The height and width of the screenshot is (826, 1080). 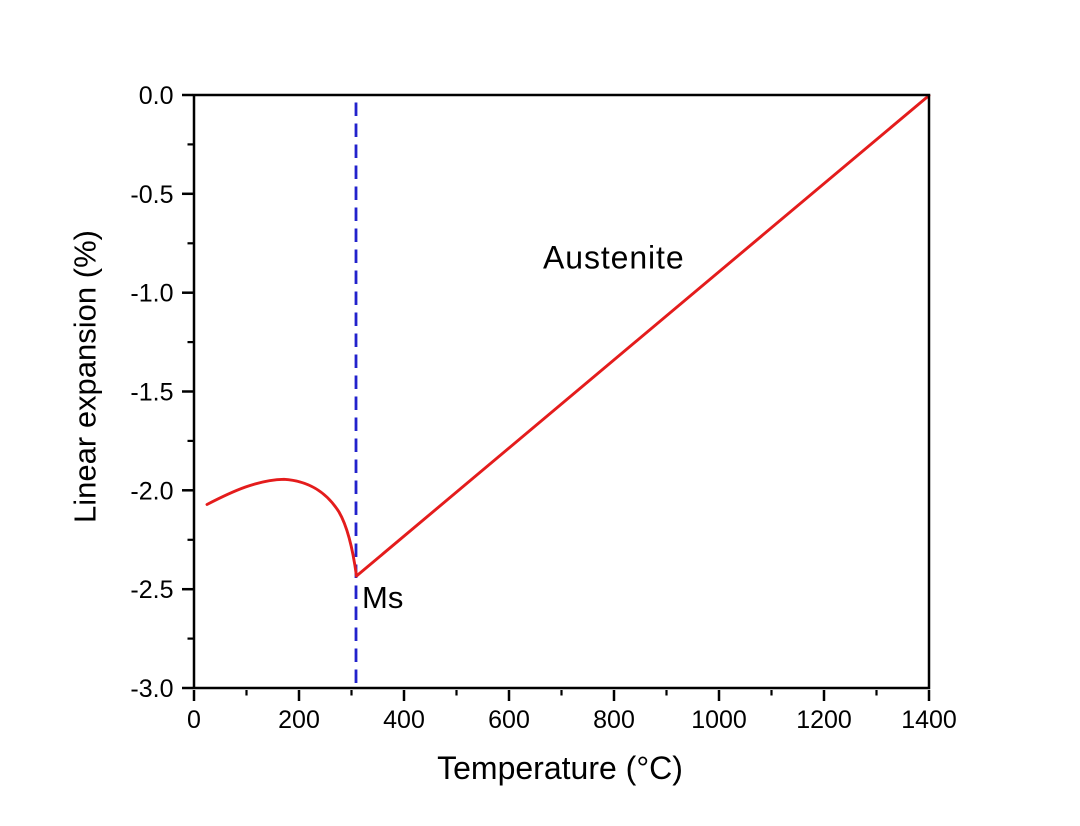 I want to click on svg-text: 0.0, so click(x=156, y=96).